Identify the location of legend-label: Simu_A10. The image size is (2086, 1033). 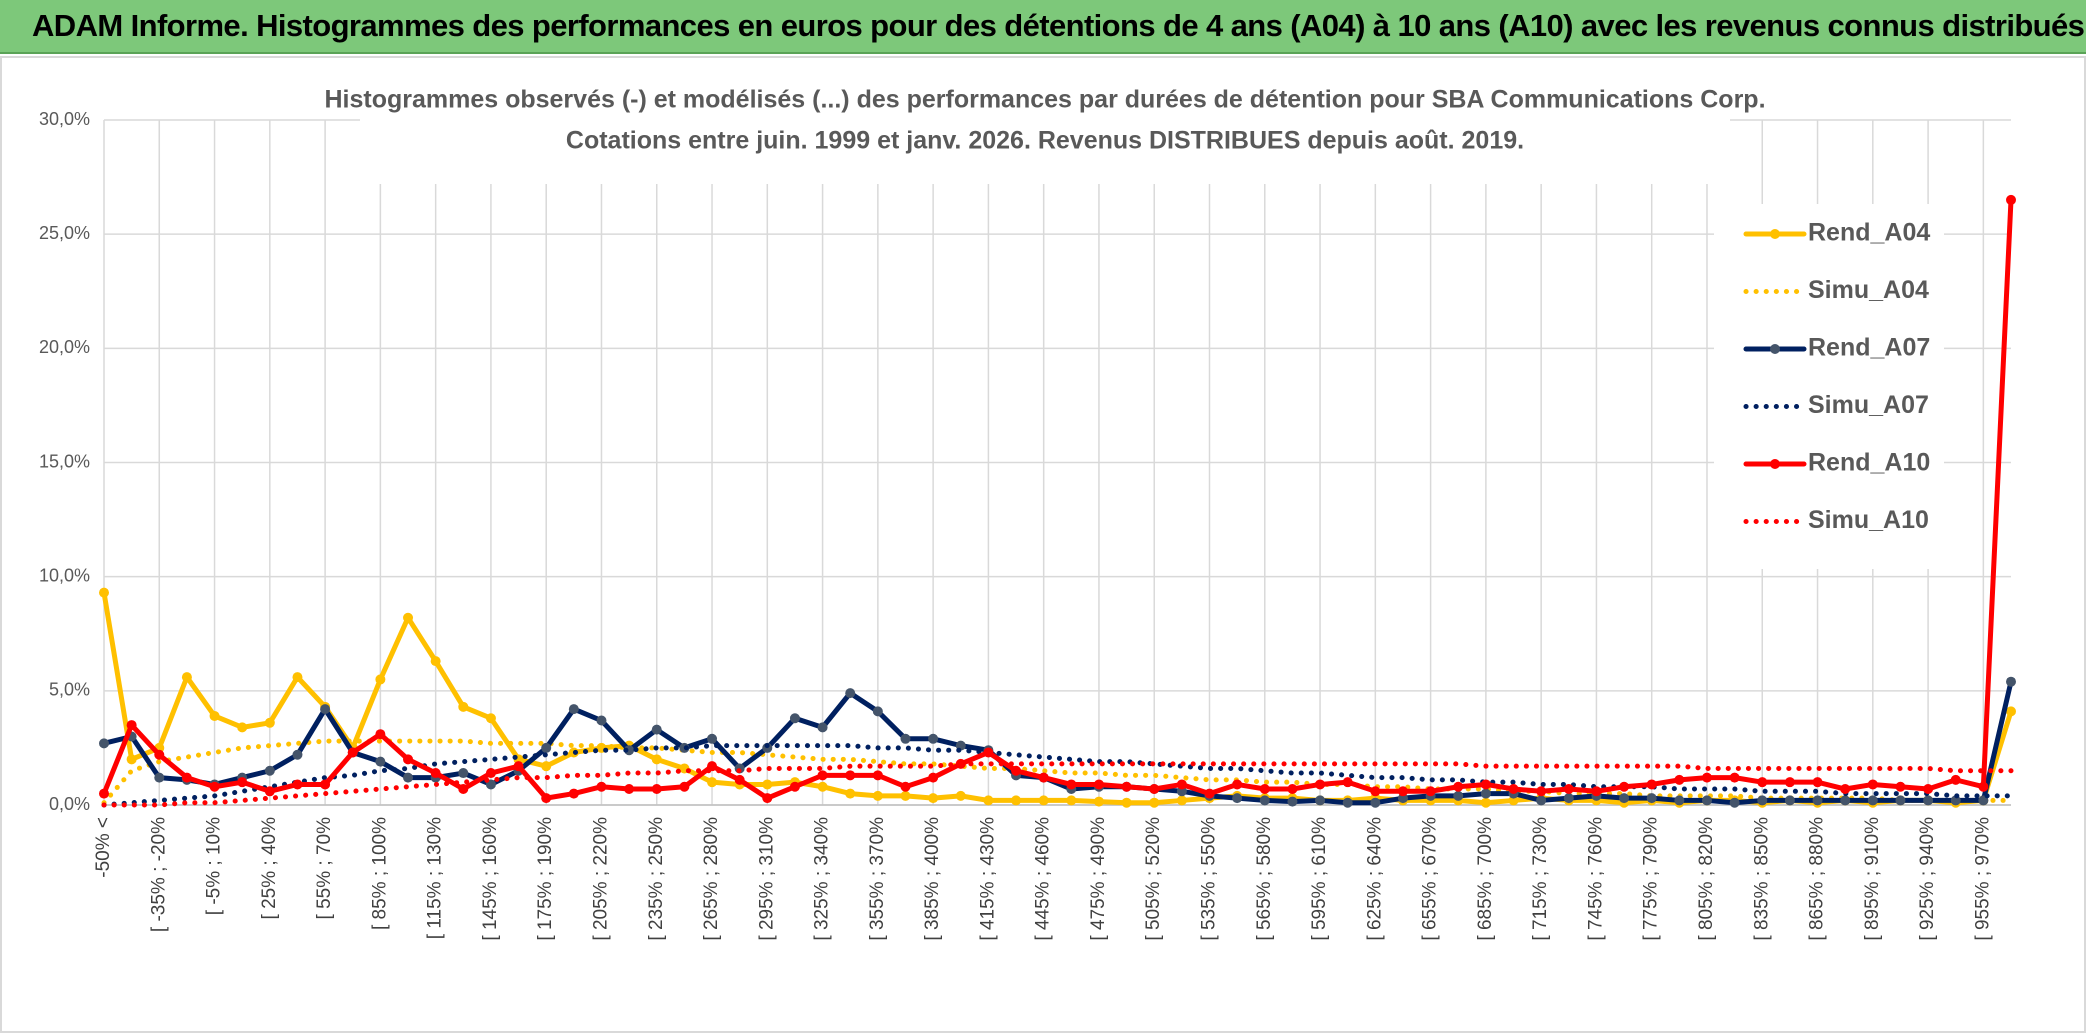
(1868, 520).